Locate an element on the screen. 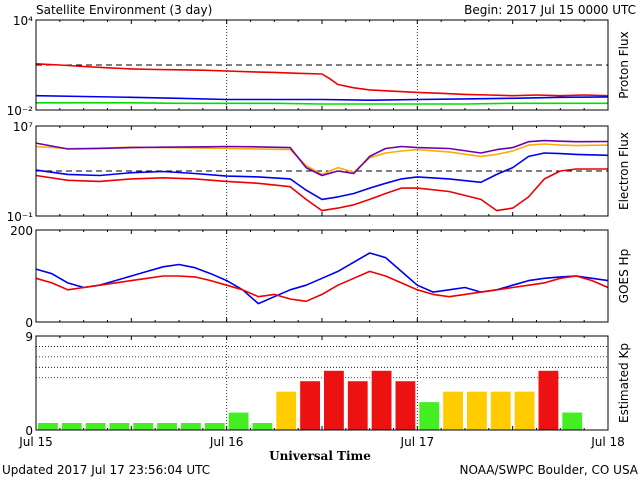  x-tick-label: Jul 15 is located at coordinates (35, 442).